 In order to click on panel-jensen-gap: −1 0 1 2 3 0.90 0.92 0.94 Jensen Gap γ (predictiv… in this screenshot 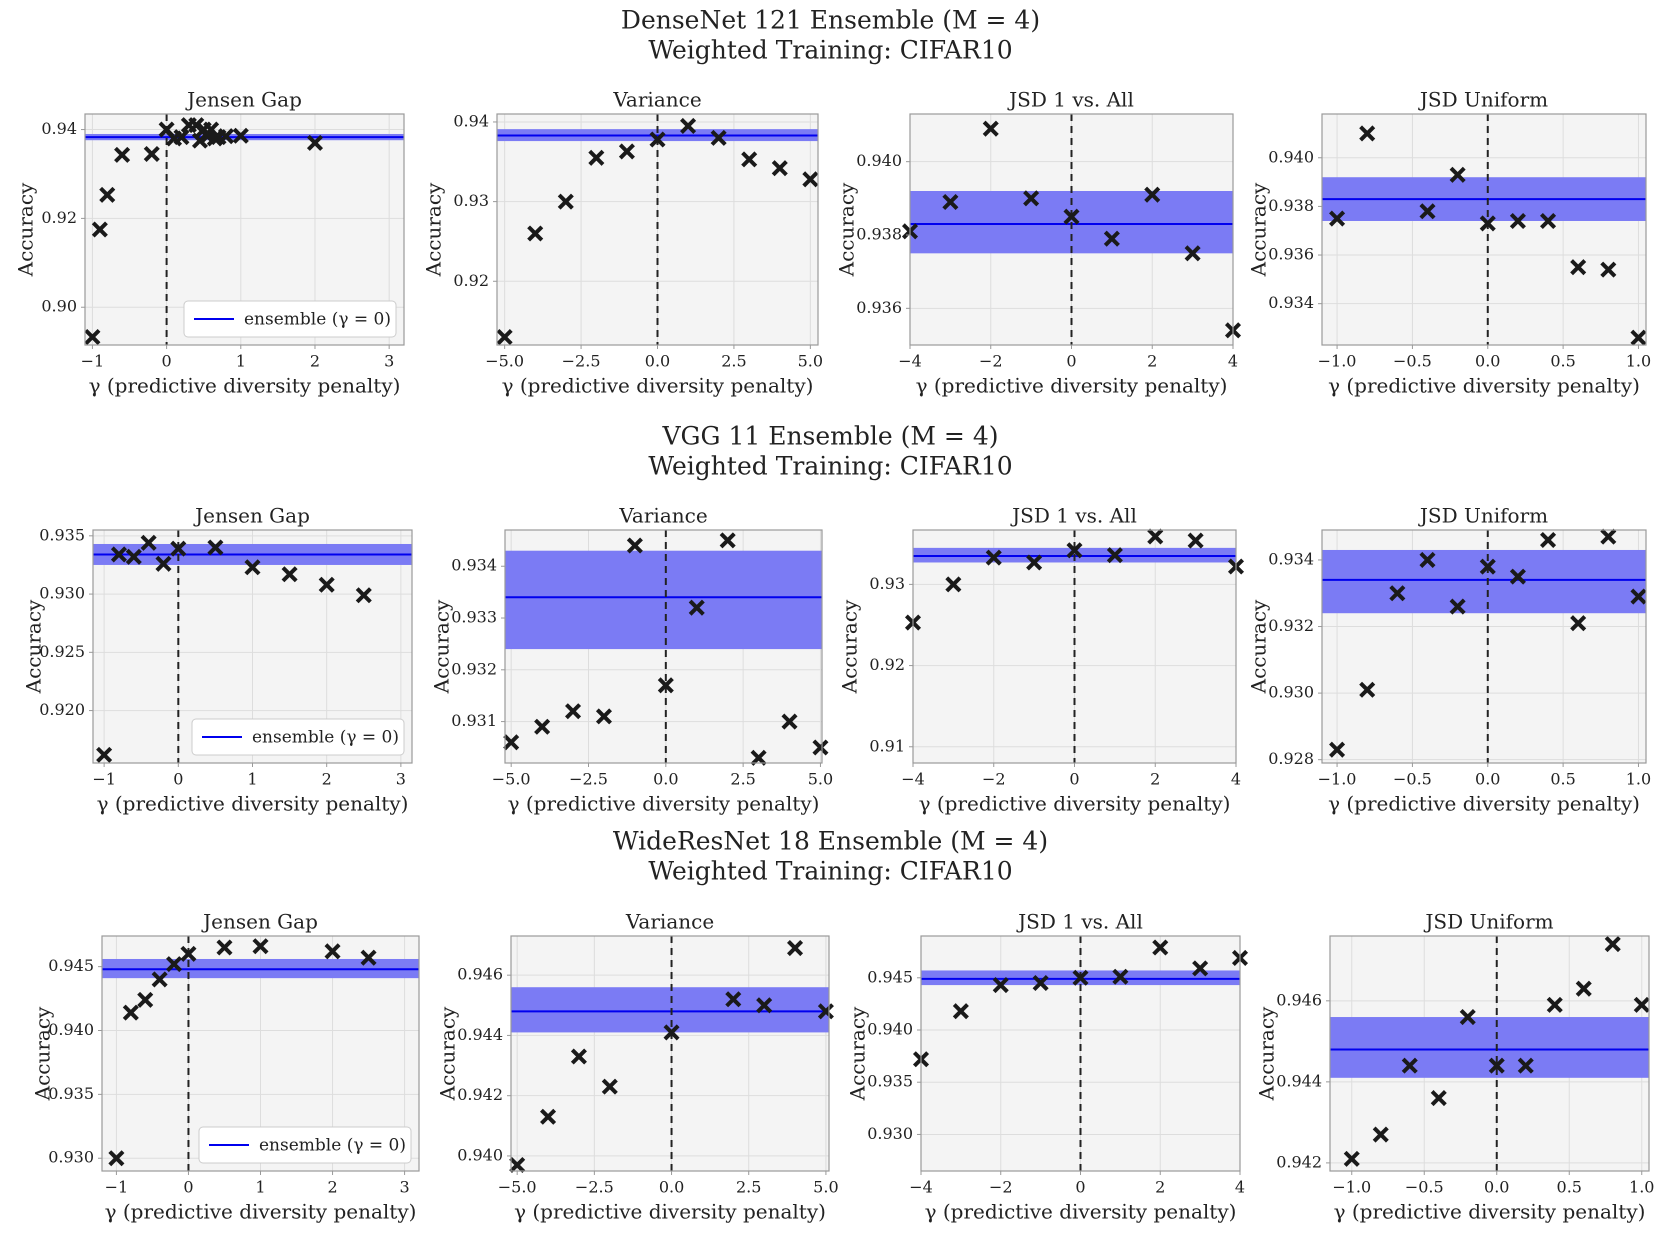, I will do `click(209, 243)`.